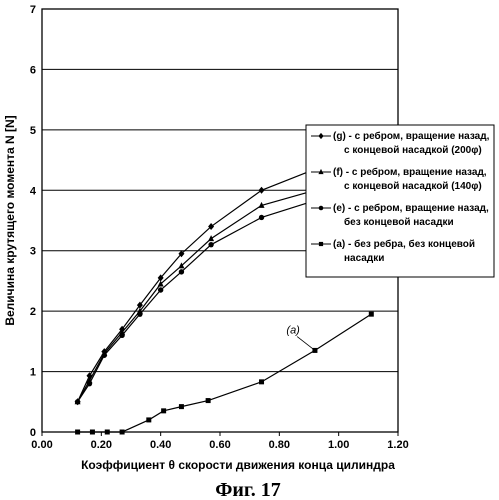 This screenshot has width=499, height=500. Describe the element at coordinates (101, 445) in the screenshot. I see `x-tick-label: 0.20` at that location.